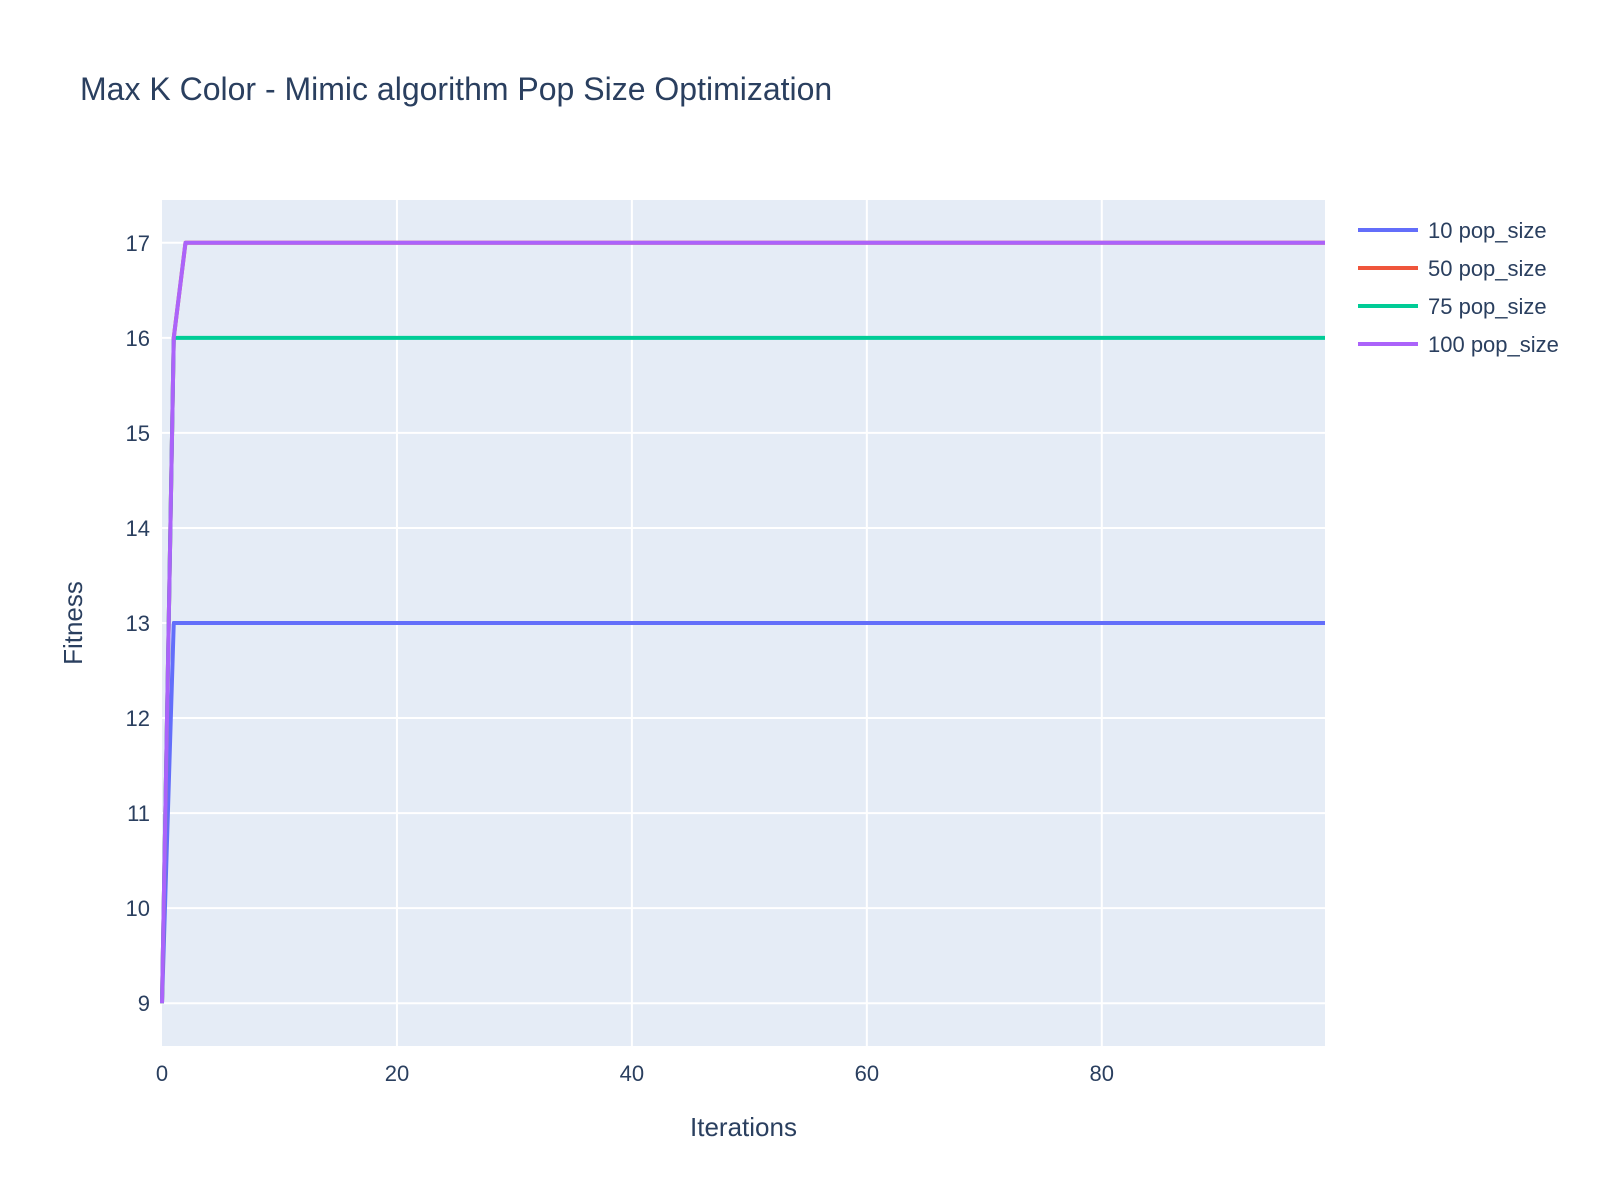  I want to click on y-tick-label: 16, so click(138, 338).